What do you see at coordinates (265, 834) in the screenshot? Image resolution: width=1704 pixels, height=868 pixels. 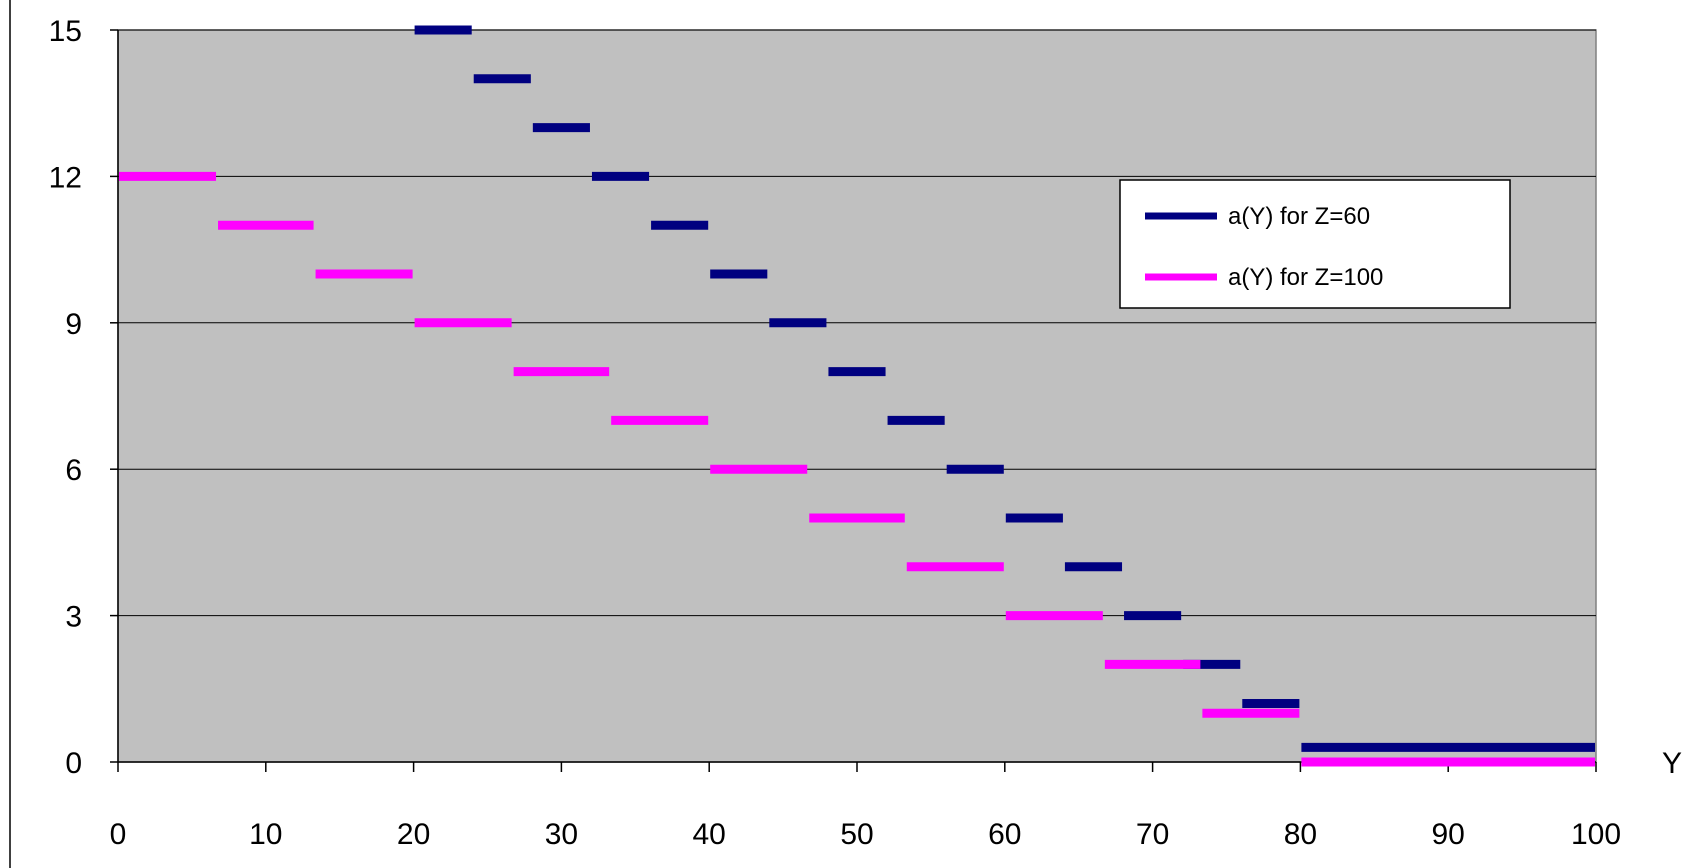 I see `x-tick-label-1: 10` at bounding box center [265, 834].